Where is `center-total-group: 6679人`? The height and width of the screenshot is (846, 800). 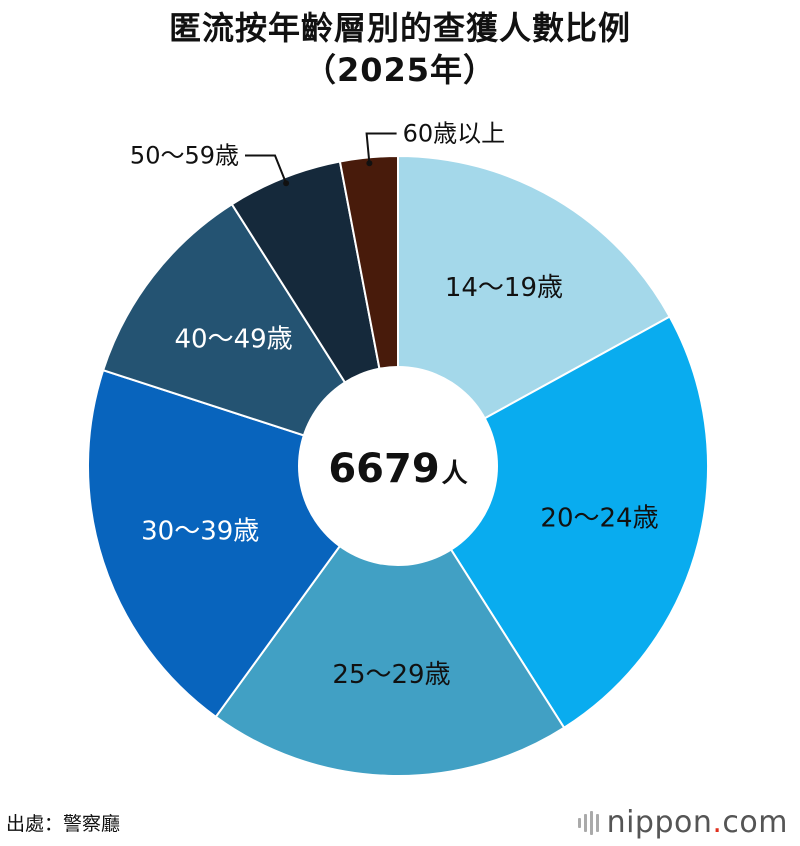 center-total-group: 6679人 is located at coordinates (397, 469).